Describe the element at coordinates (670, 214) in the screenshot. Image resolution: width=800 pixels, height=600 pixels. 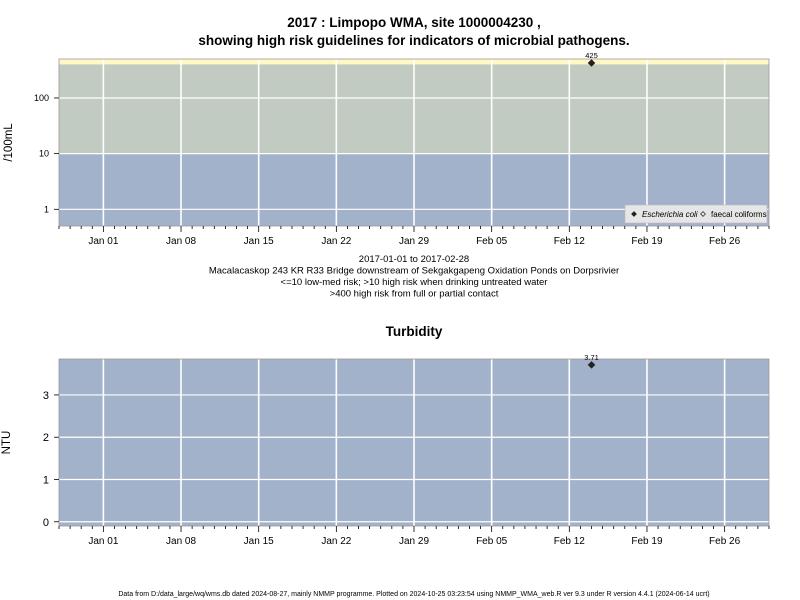
I see `legend-label: Escherichia coli` at that location.